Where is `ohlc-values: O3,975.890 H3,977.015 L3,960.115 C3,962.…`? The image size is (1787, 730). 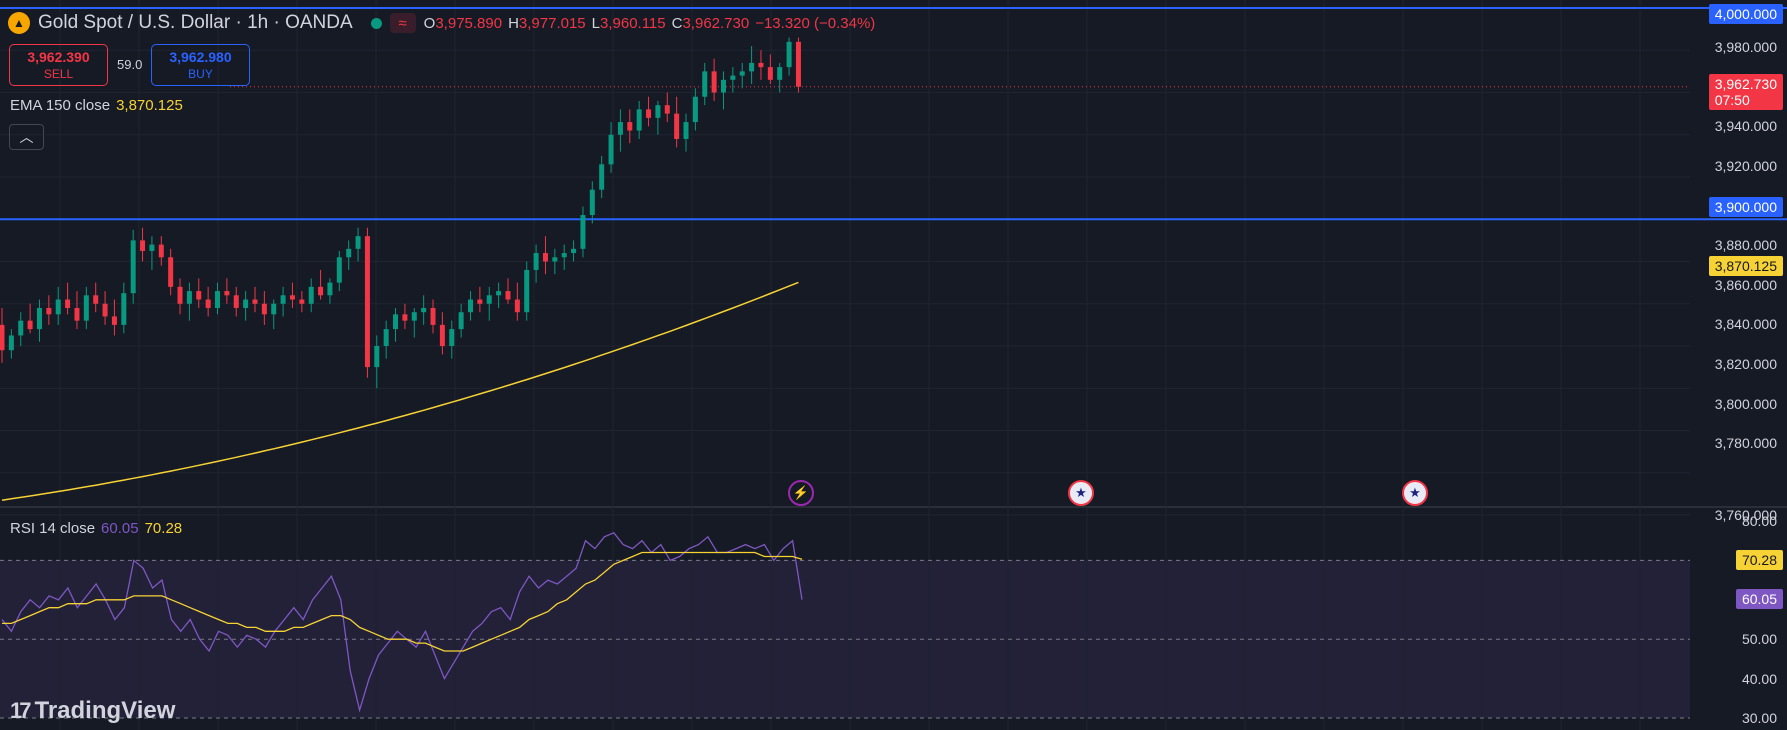 ohlc-values: O3,975.890 H3,977.015 L3,960.115 C3,962.… is located at coordinates (649, 23).